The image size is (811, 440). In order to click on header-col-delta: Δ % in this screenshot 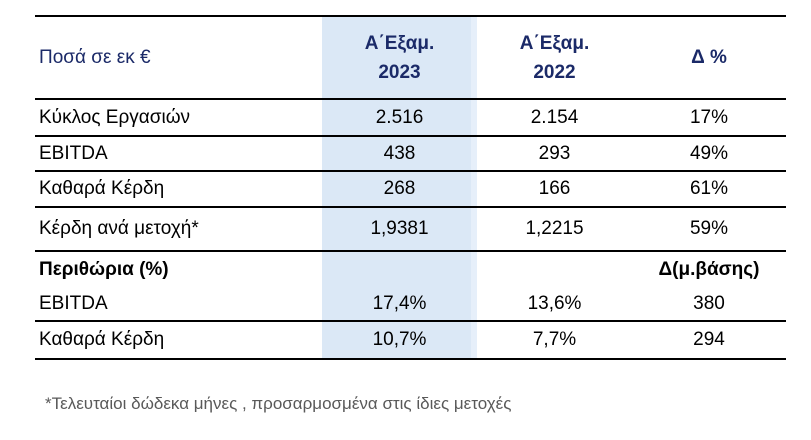, I will do `click(709, 57)`.